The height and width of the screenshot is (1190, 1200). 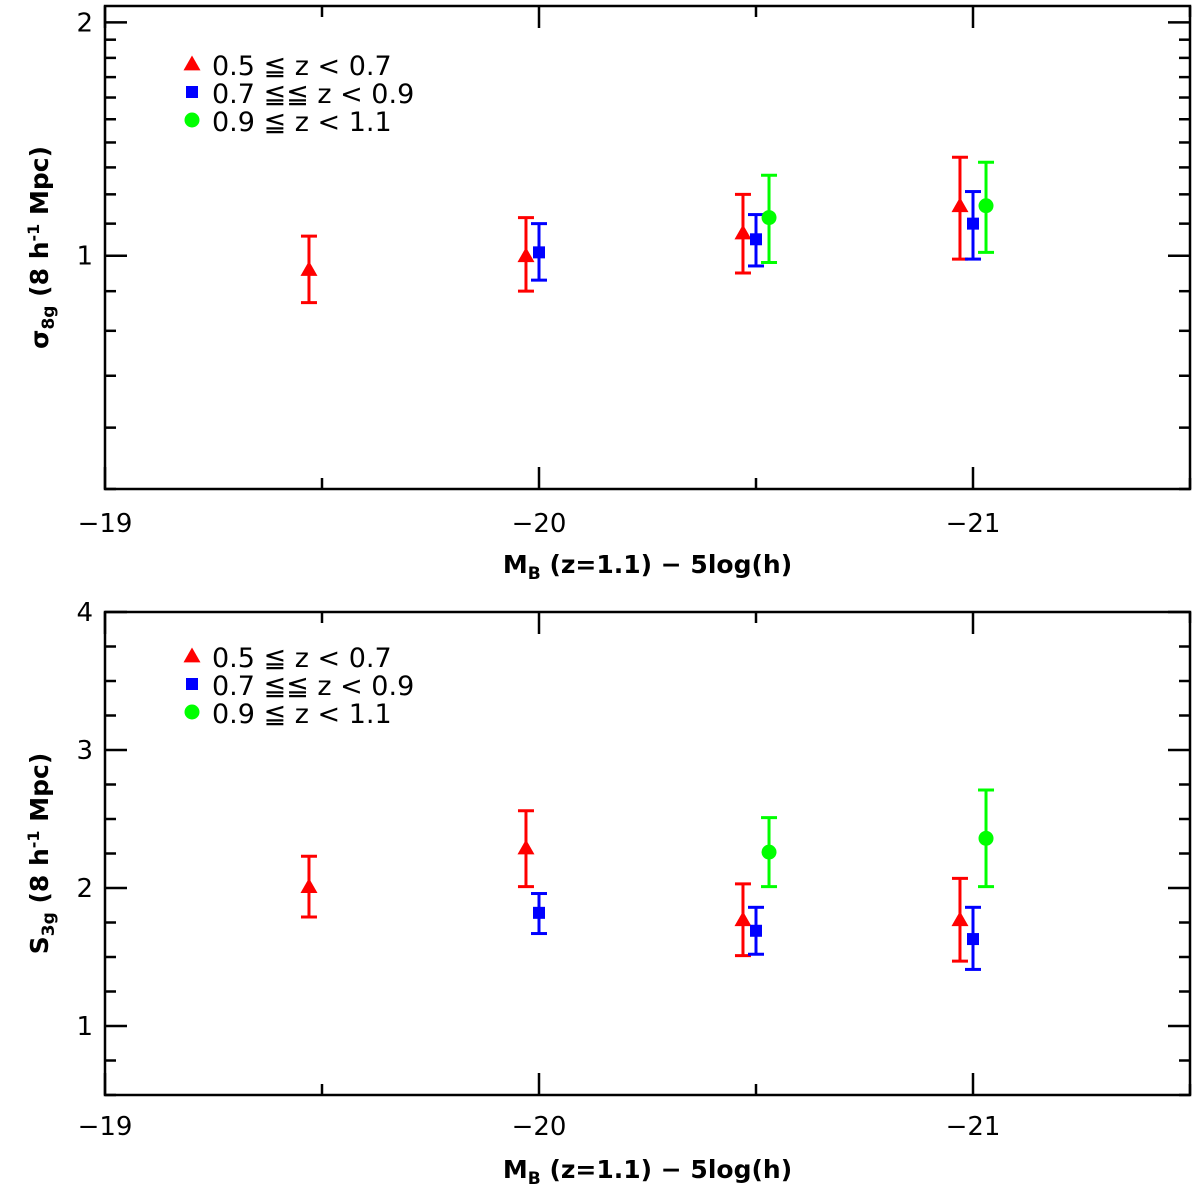 I want to click on y-tick-label: 3, so click(x=84, y=751).